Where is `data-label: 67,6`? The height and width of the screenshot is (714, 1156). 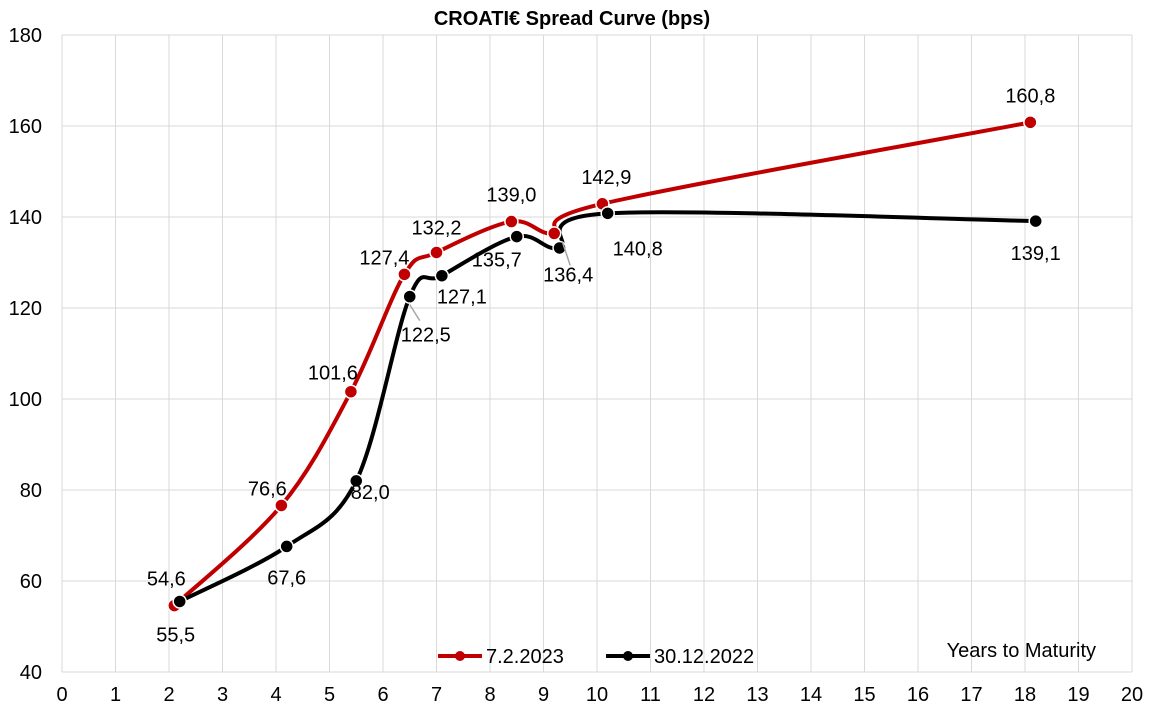
data-label: 67,6 is located at coordinates (286, 578).